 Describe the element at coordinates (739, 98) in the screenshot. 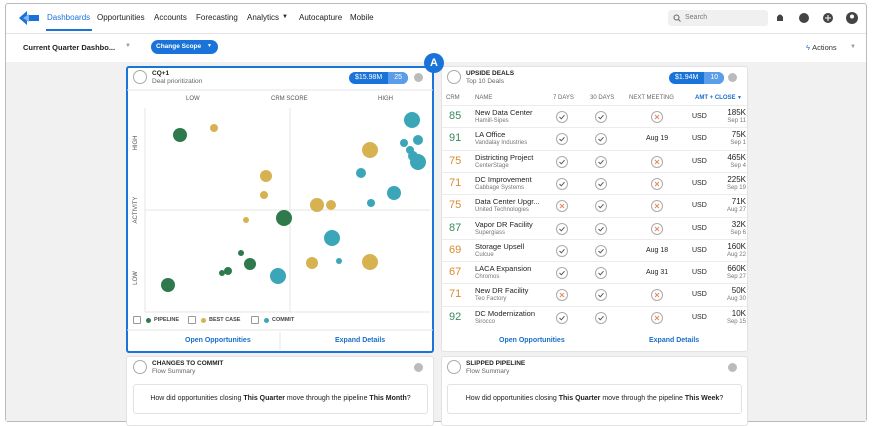

I see `sort-caret: ▼` at that location.